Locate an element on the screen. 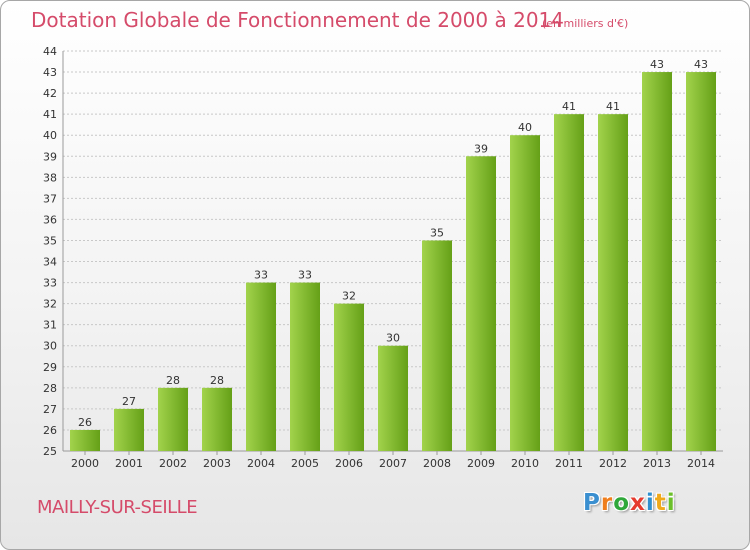 The height and width of the screenshot is (550, 750). y-tick-label: 33 is located at coordinates (50, 283).